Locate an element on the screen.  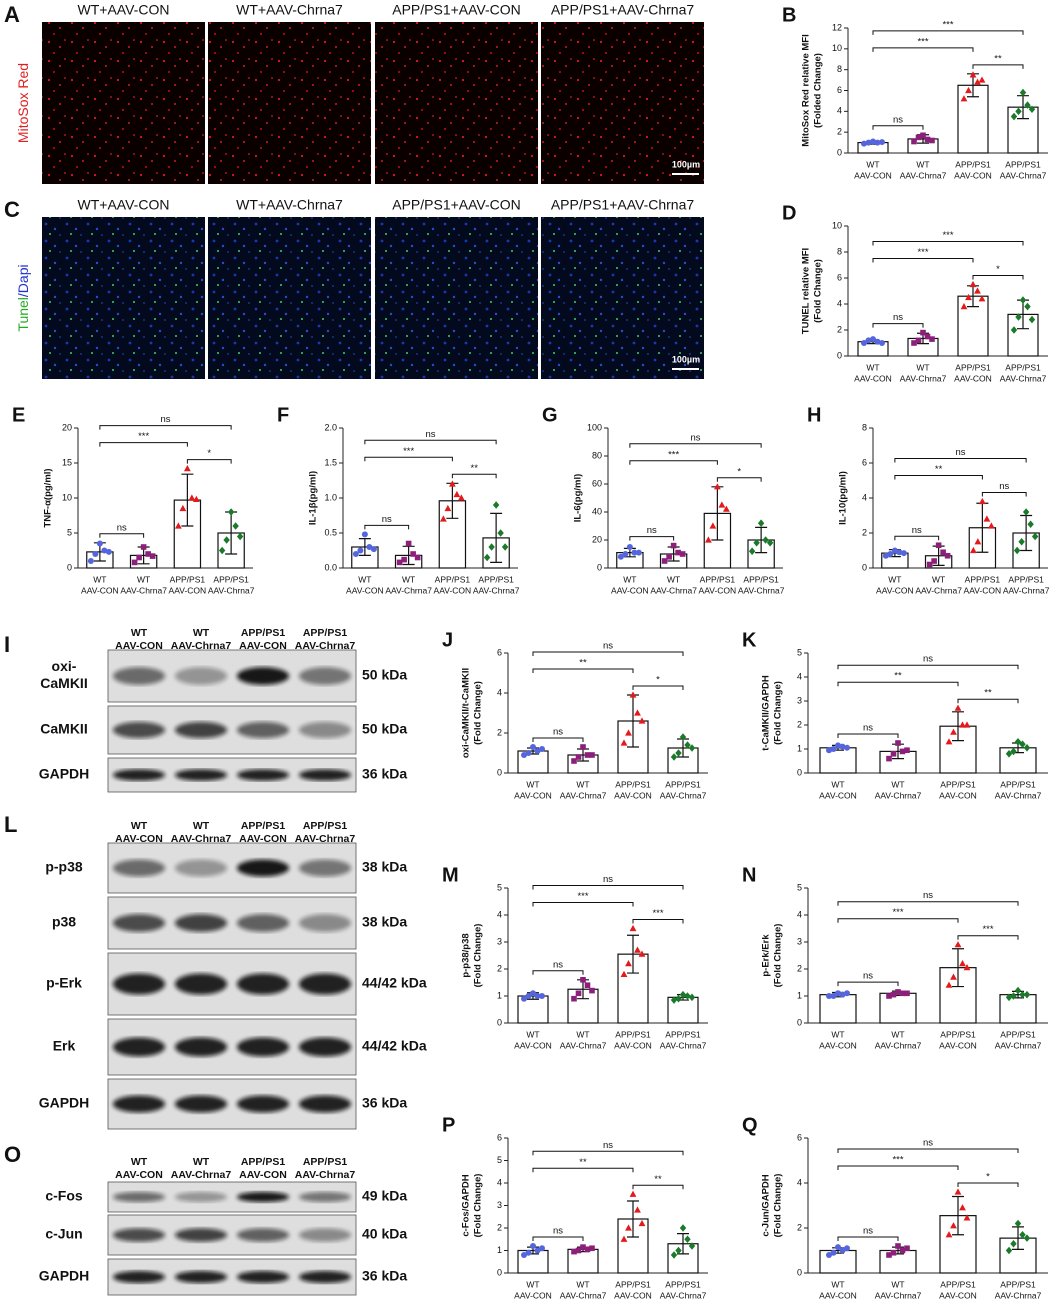
significance-label: * is located at coordinates (209, 453).